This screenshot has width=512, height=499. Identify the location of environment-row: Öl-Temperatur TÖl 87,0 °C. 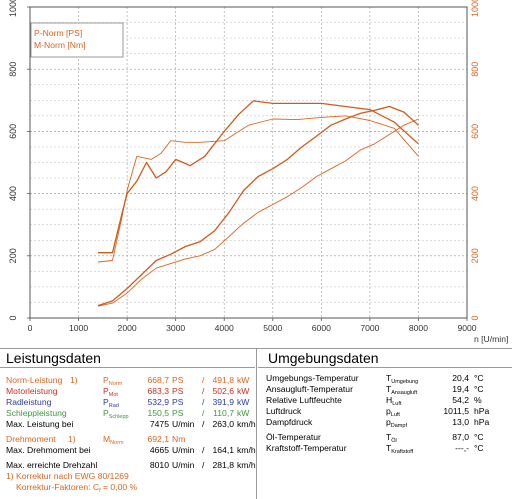
(388, 438).